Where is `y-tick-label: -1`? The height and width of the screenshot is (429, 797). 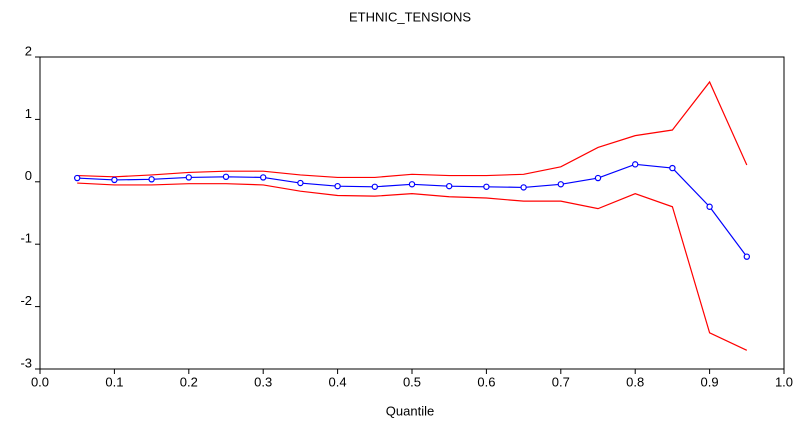
y-tick-label: -1 is located at coordinates (26, 238).